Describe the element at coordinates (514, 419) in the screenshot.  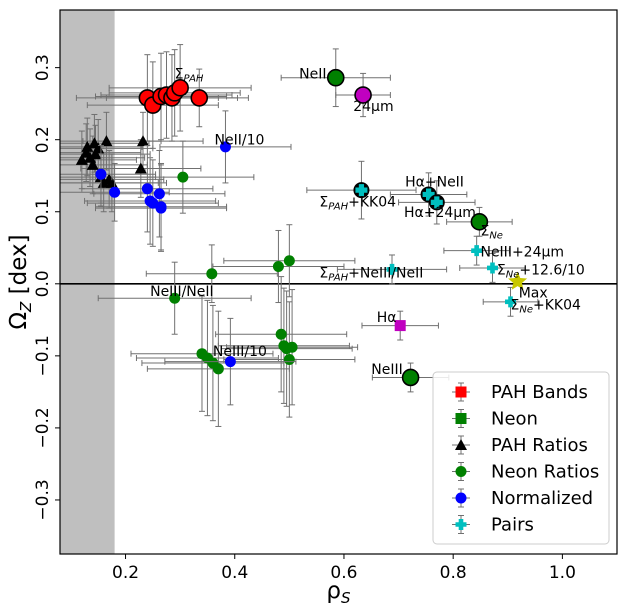
I see `legend-label: Neon` at that location.